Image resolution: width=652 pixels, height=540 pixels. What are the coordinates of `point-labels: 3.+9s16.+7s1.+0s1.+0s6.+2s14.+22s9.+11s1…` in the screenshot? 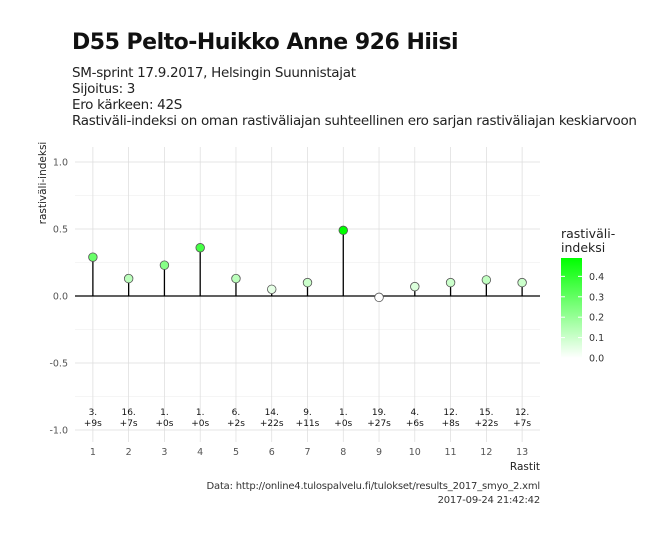 It's located at (307, 418).